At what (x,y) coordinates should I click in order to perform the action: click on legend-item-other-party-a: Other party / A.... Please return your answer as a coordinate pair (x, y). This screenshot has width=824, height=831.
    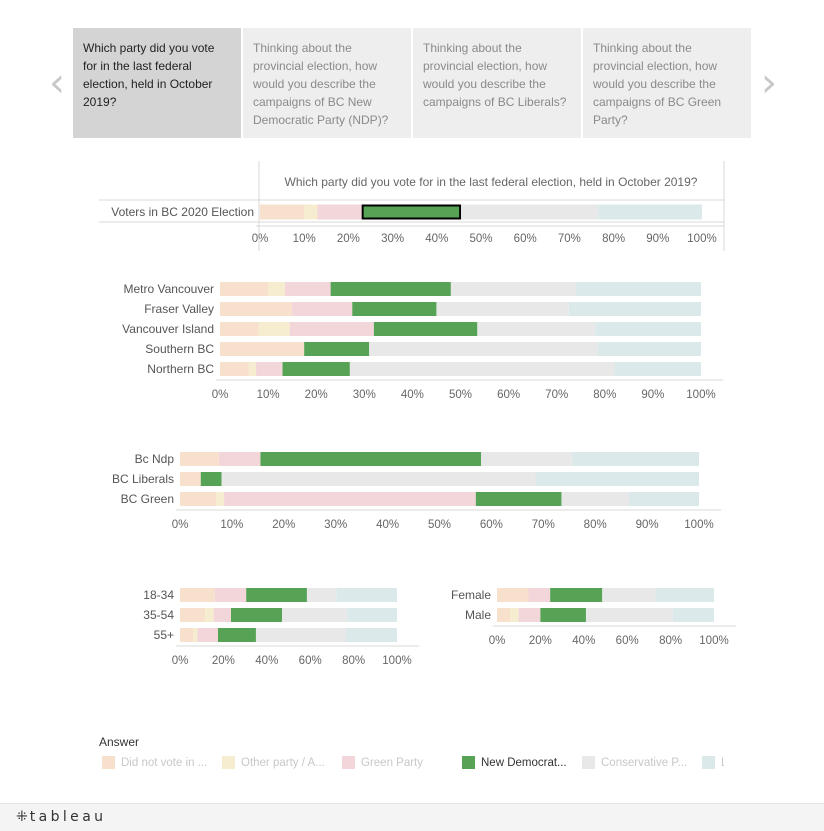
    Looking at the image, I should click on (277, 763).